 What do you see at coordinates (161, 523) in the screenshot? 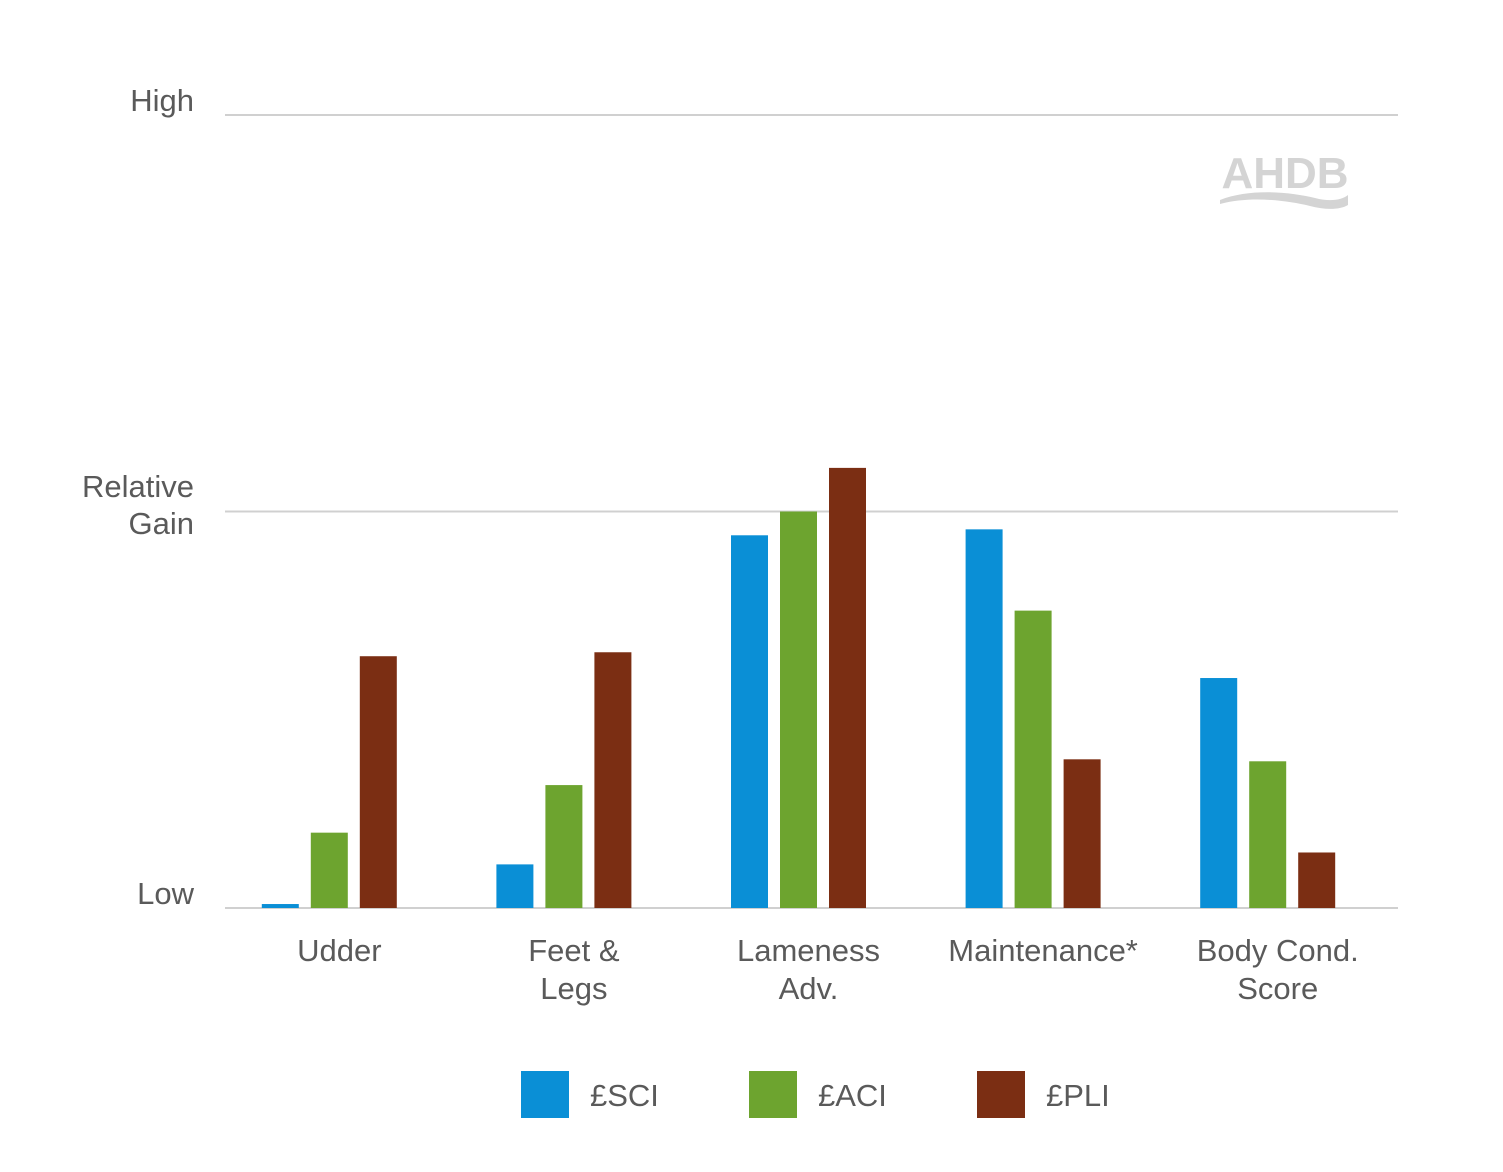
I see `y-tick-label: Gain` at bounding box center [161, 523].